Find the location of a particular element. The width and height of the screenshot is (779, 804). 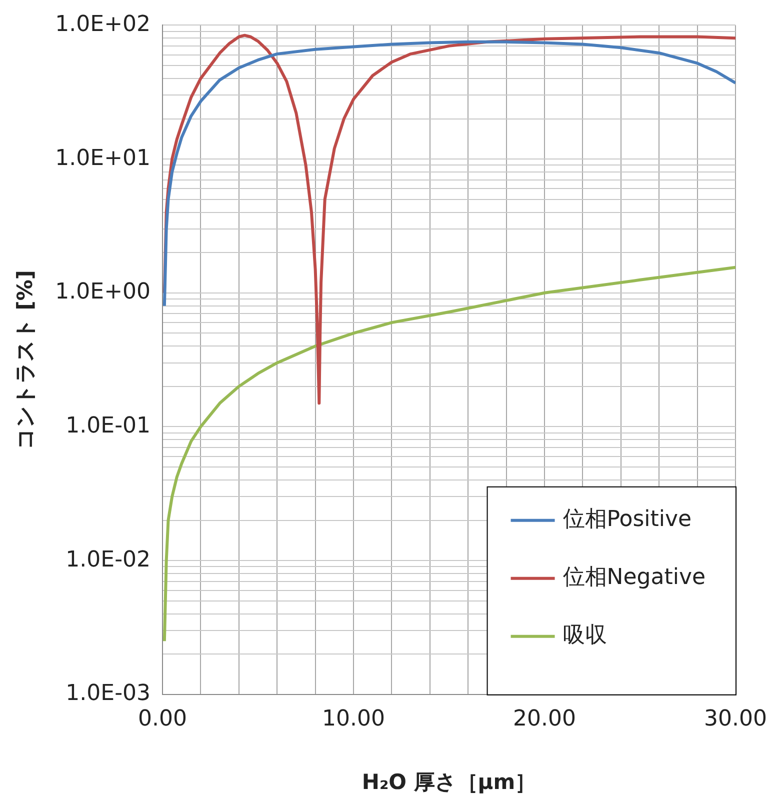

legend-label: 吸収 is located at coordinates (584, 635).